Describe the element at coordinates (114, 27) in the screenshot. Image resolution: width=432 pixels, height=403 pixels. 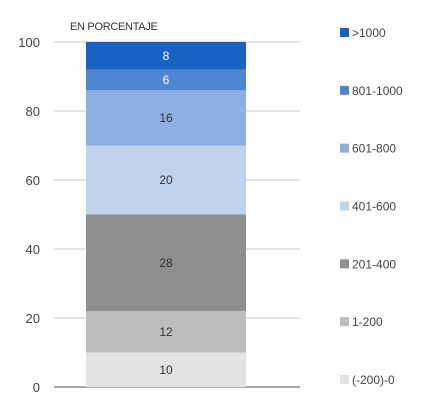
I see `unit-label: EN PORCENTAJE` at that location.